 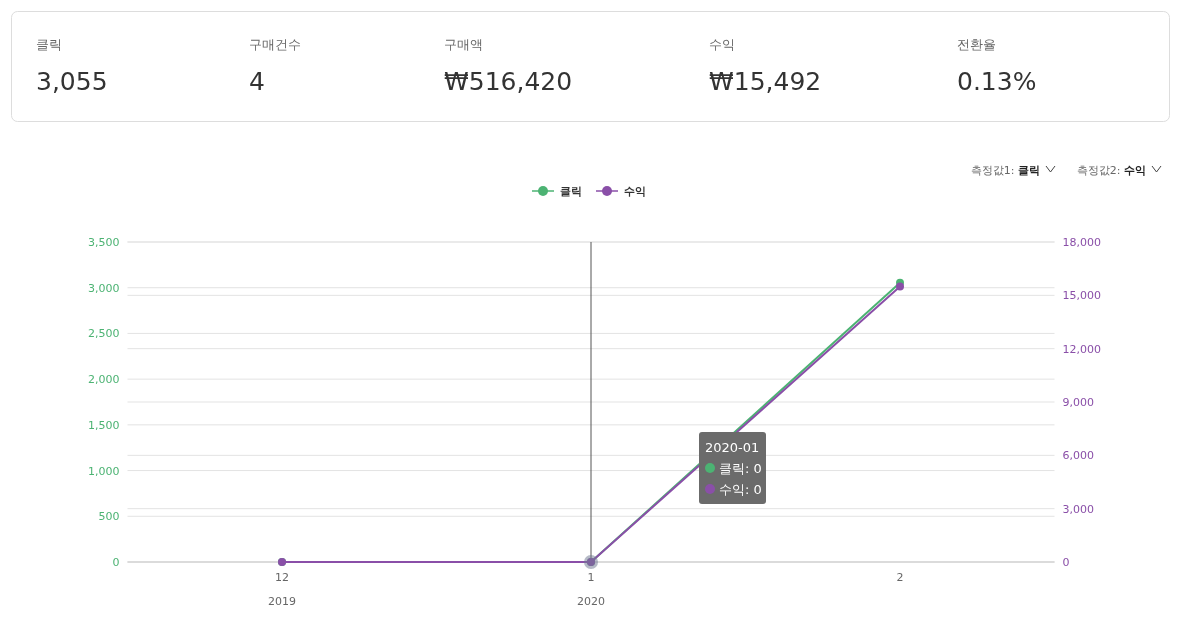 I want to click on y-tick-label: 3,000, so click(x=104, y=288).